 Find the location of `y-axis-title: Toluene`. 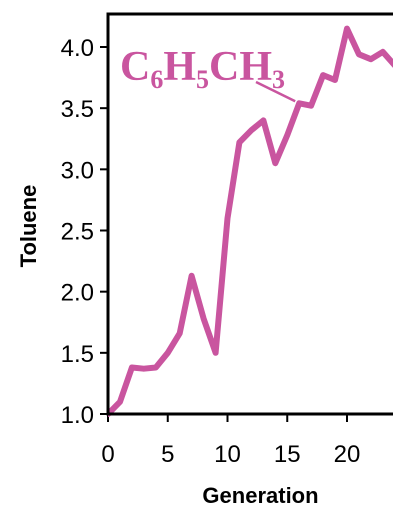

y-axis-title: Toluene is located at coordinates (28, 226).